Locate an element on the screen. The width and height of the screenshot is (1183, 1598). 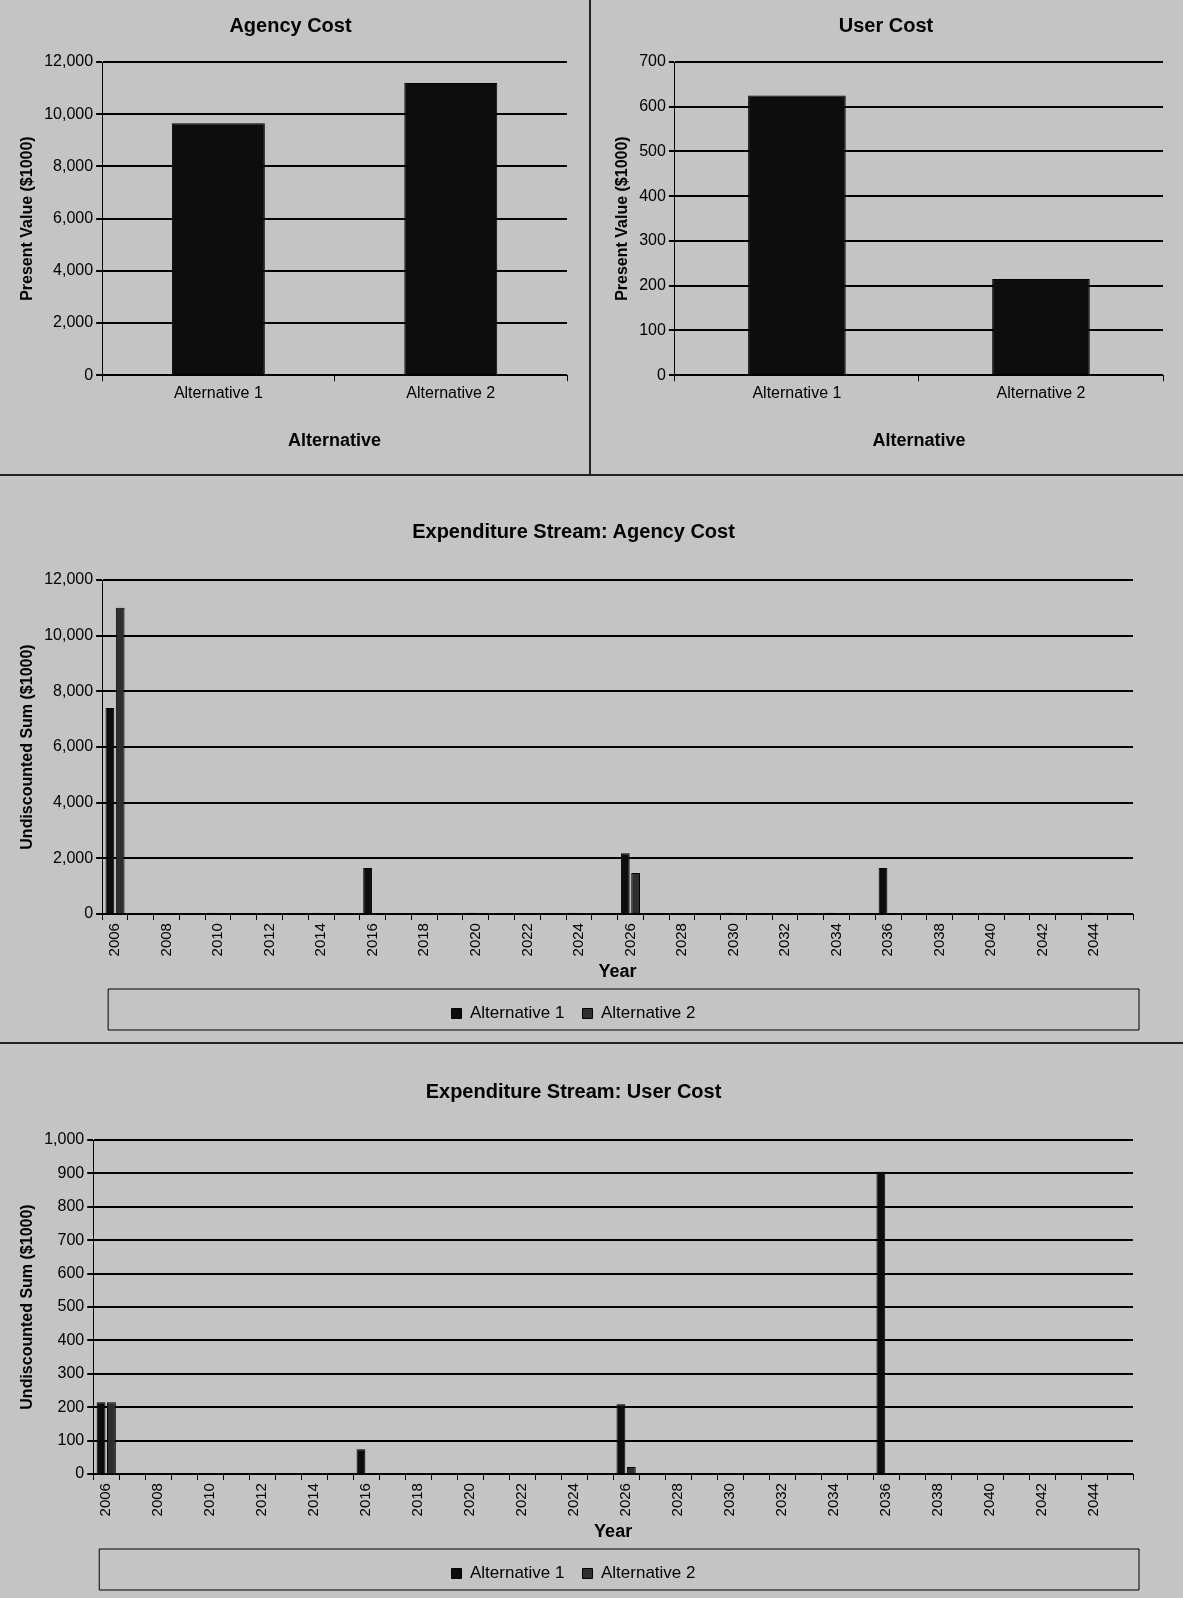
y-tick-label: 800 is located at coordinates (71, 1206).